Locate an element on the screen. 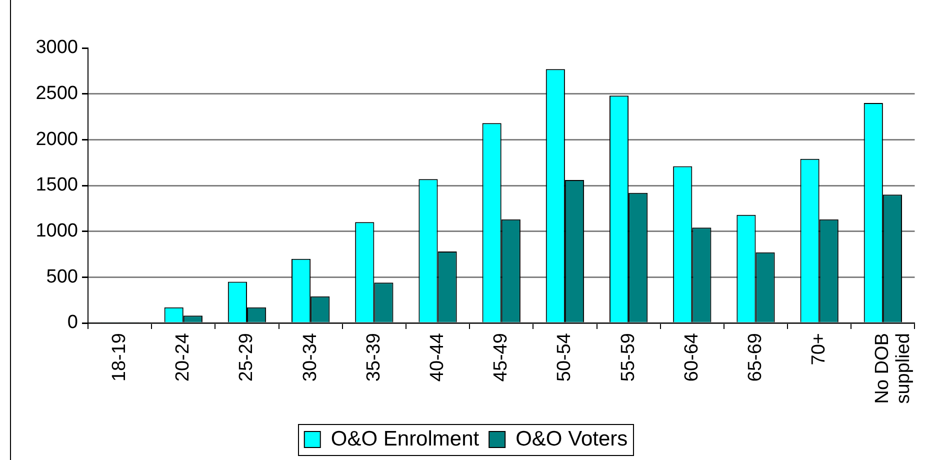 This screenshot has height=460, width=929. x-tick-label: 50-54 is located at coordinates (565, 357).